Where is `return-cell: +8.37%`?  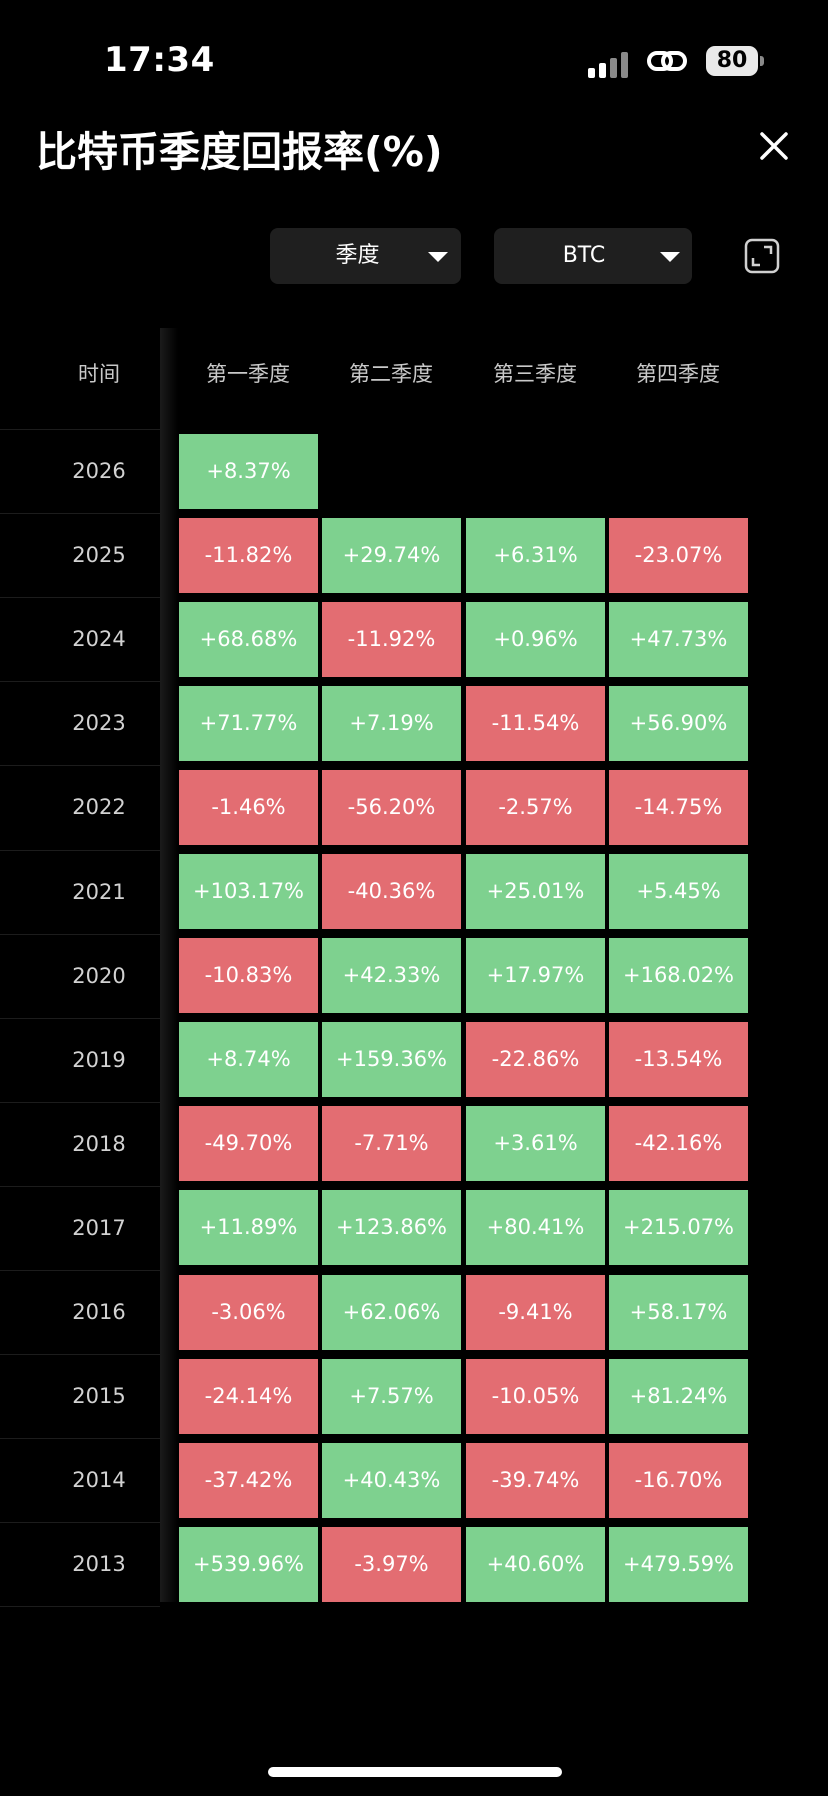
return-cell: +8.37% is located at coordinates (248, 471).